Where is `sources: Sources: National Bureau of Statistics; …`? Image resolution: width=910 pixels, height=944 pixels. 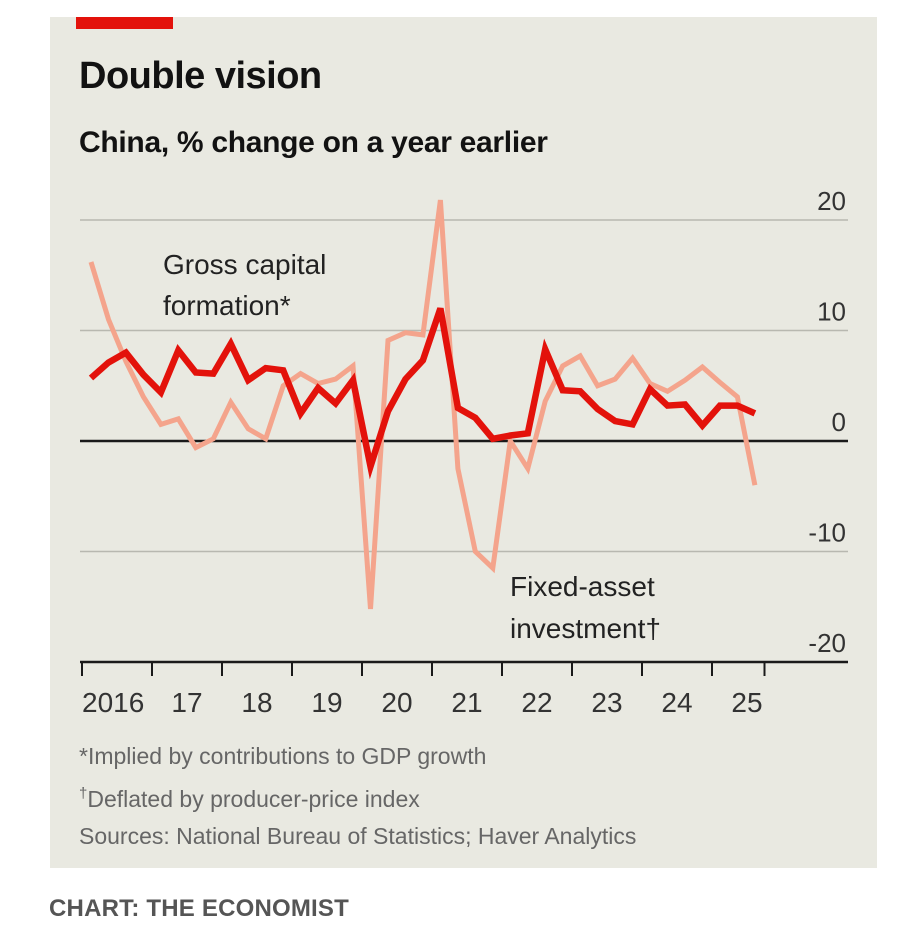 sources: Sources: National Bureau of Statistics; … is located at coordinates (358, 836).